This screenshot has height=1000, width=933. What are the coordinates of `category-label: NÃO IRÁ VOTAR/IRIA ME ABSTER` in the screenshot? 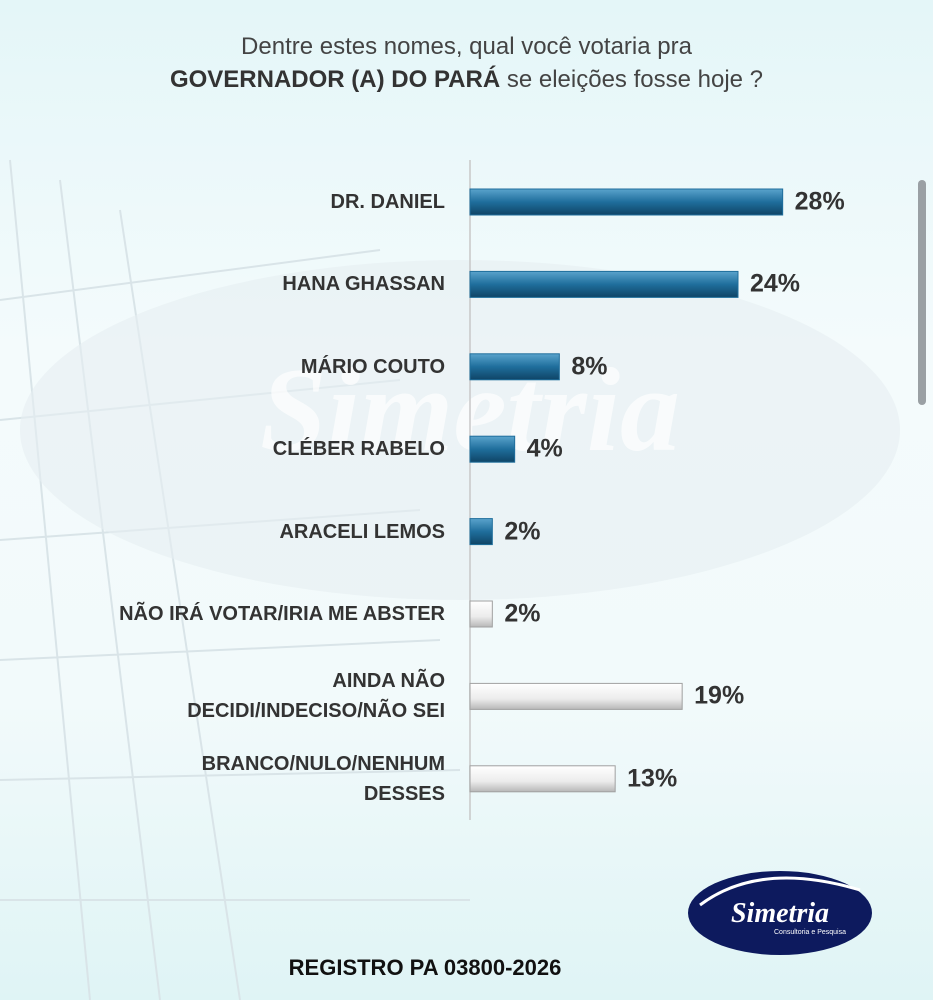 It's located at (282, 614).